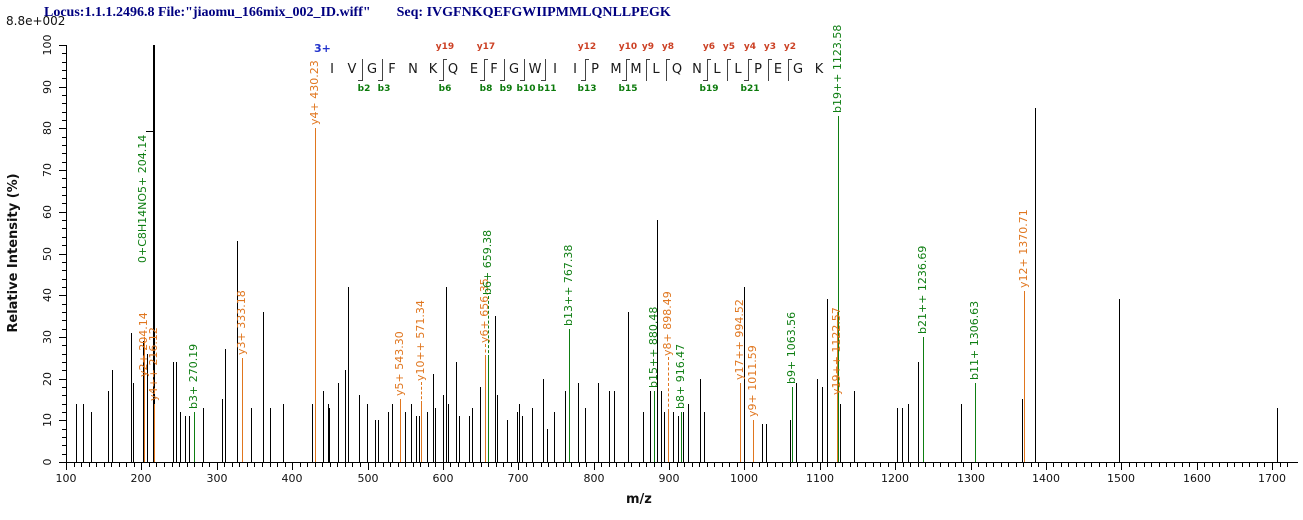  What do you see at coordinates (752, 381) in the screenshot?
I see `peak-label: y9+ 1011.59` at bounding box center [752, 381].